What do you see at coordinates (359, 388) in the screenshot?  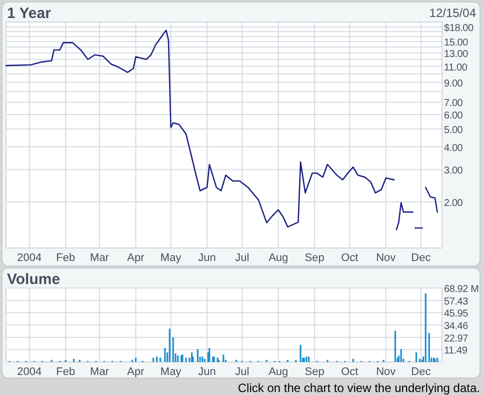 I see `text: Click on the chart to view the underlying data.` at bounding box center [359, 388].